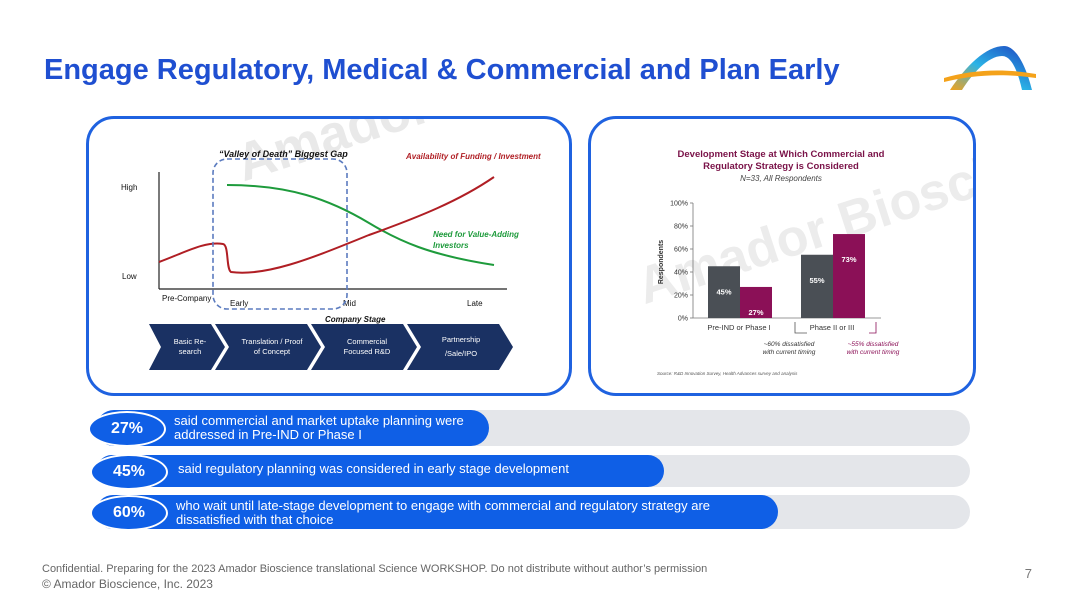 This screenshot has width=1080, height=608. What do you see at coordinates (460, 347) in the screenshot?
I see `stage-arrow-partnership` at bounding box center [460, 347].